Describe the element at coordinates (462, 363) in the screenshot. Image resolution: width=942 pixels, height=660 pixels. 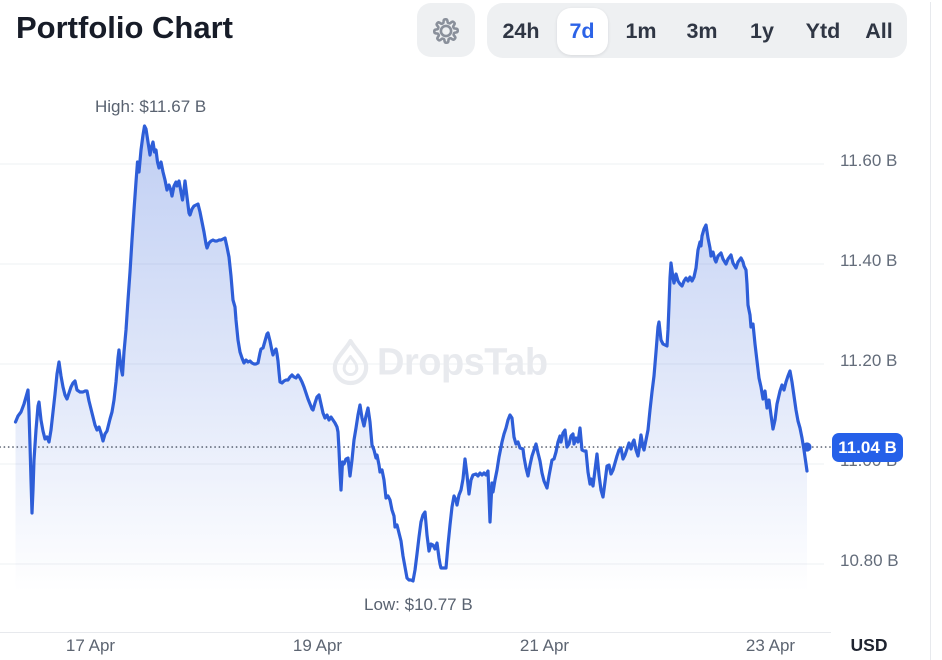
I see `svg-text: DropsTab` at that location.